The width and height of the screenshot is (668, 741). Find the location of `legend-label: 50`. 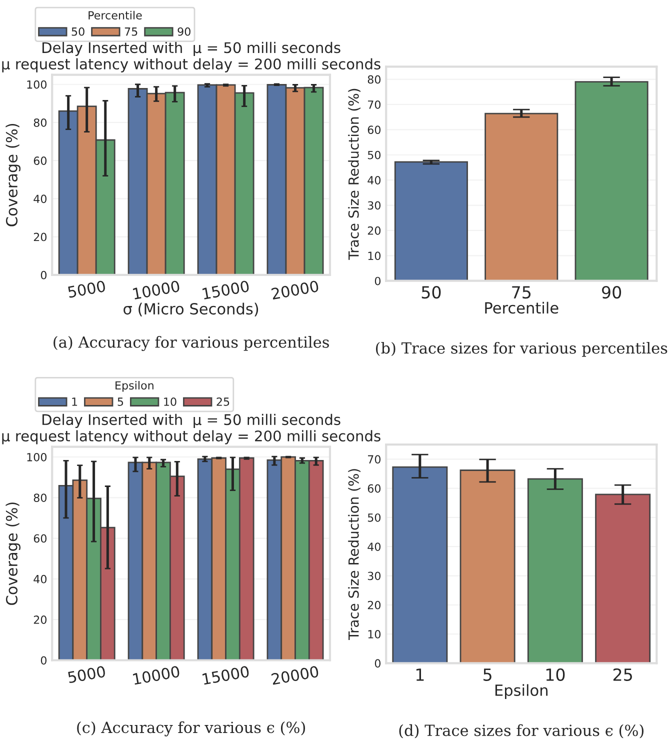

legend-label: 50 is located at coordinates (78, 31).